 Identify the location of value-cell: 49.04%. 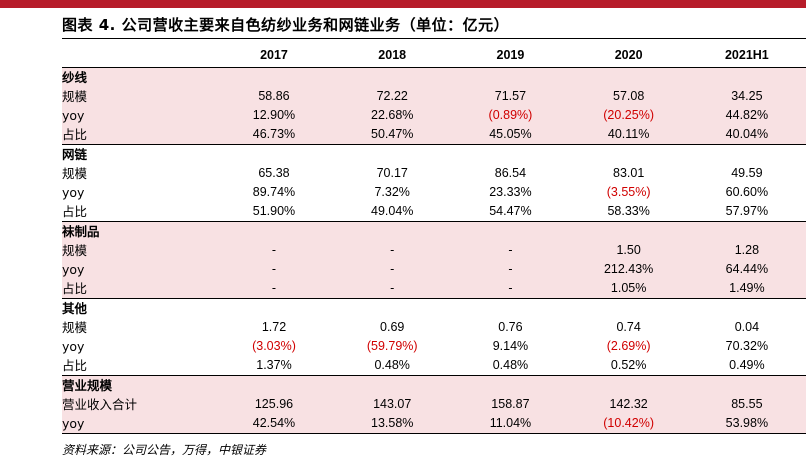
(392, 211).